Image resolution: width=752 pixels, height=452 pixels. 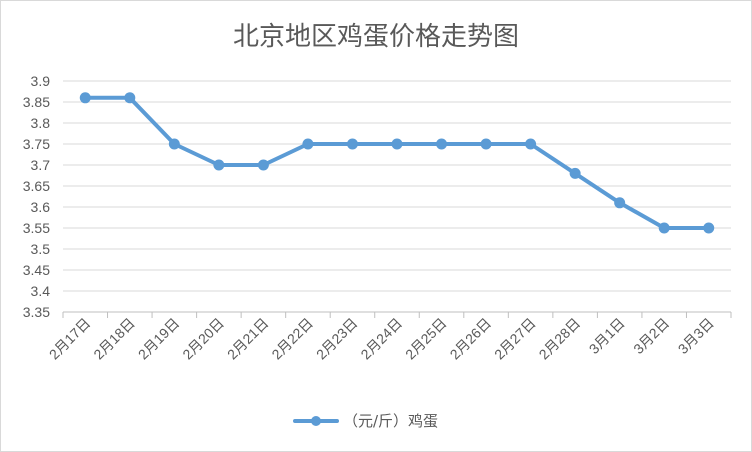 What do you see at coordinates (41, 123) in the screenshot?
I see `y-tick-label: 3.8` at bounding box center [41, 123].